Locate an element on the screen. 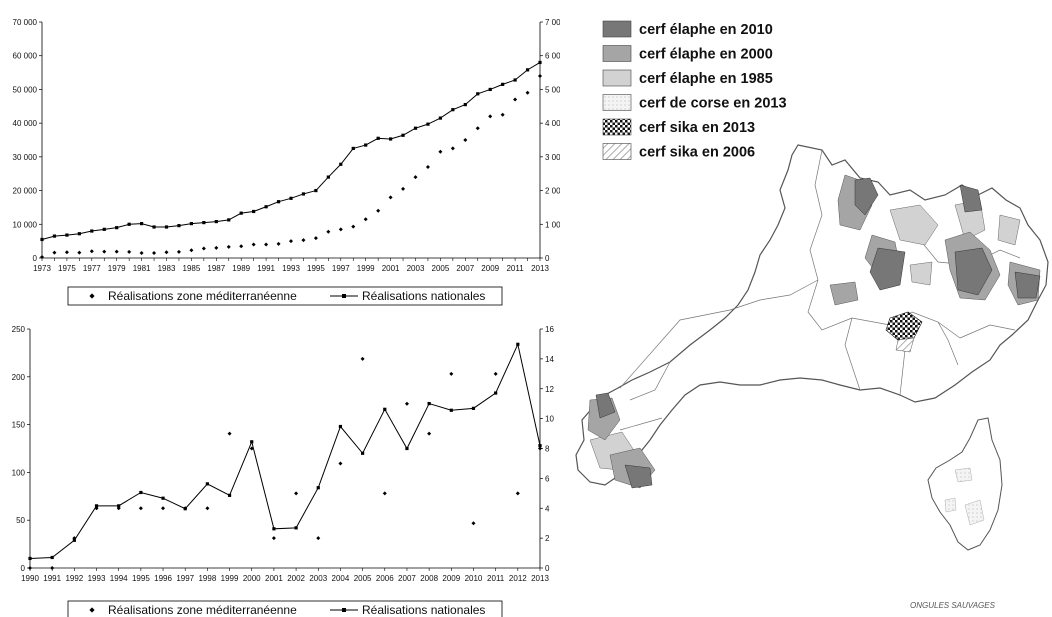 This screenshot has width=1052, height=617. y2-tick-label: 0 is located at coordinates (547, 258).